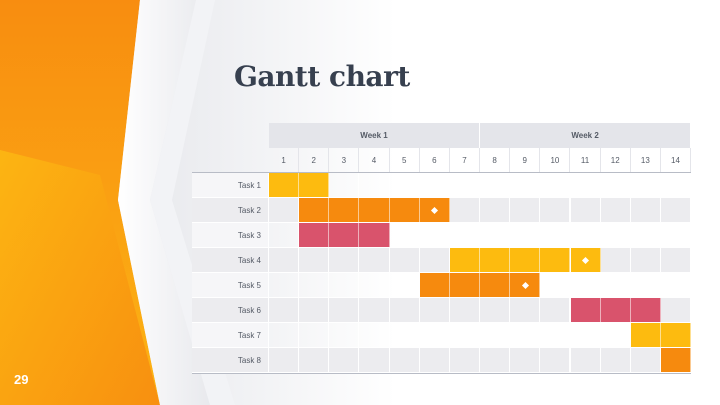 This screenshot has height=405, width=720. Describe the element at coordinates (646, 160) in the screenshot. I see `day-header: 13` at that location.